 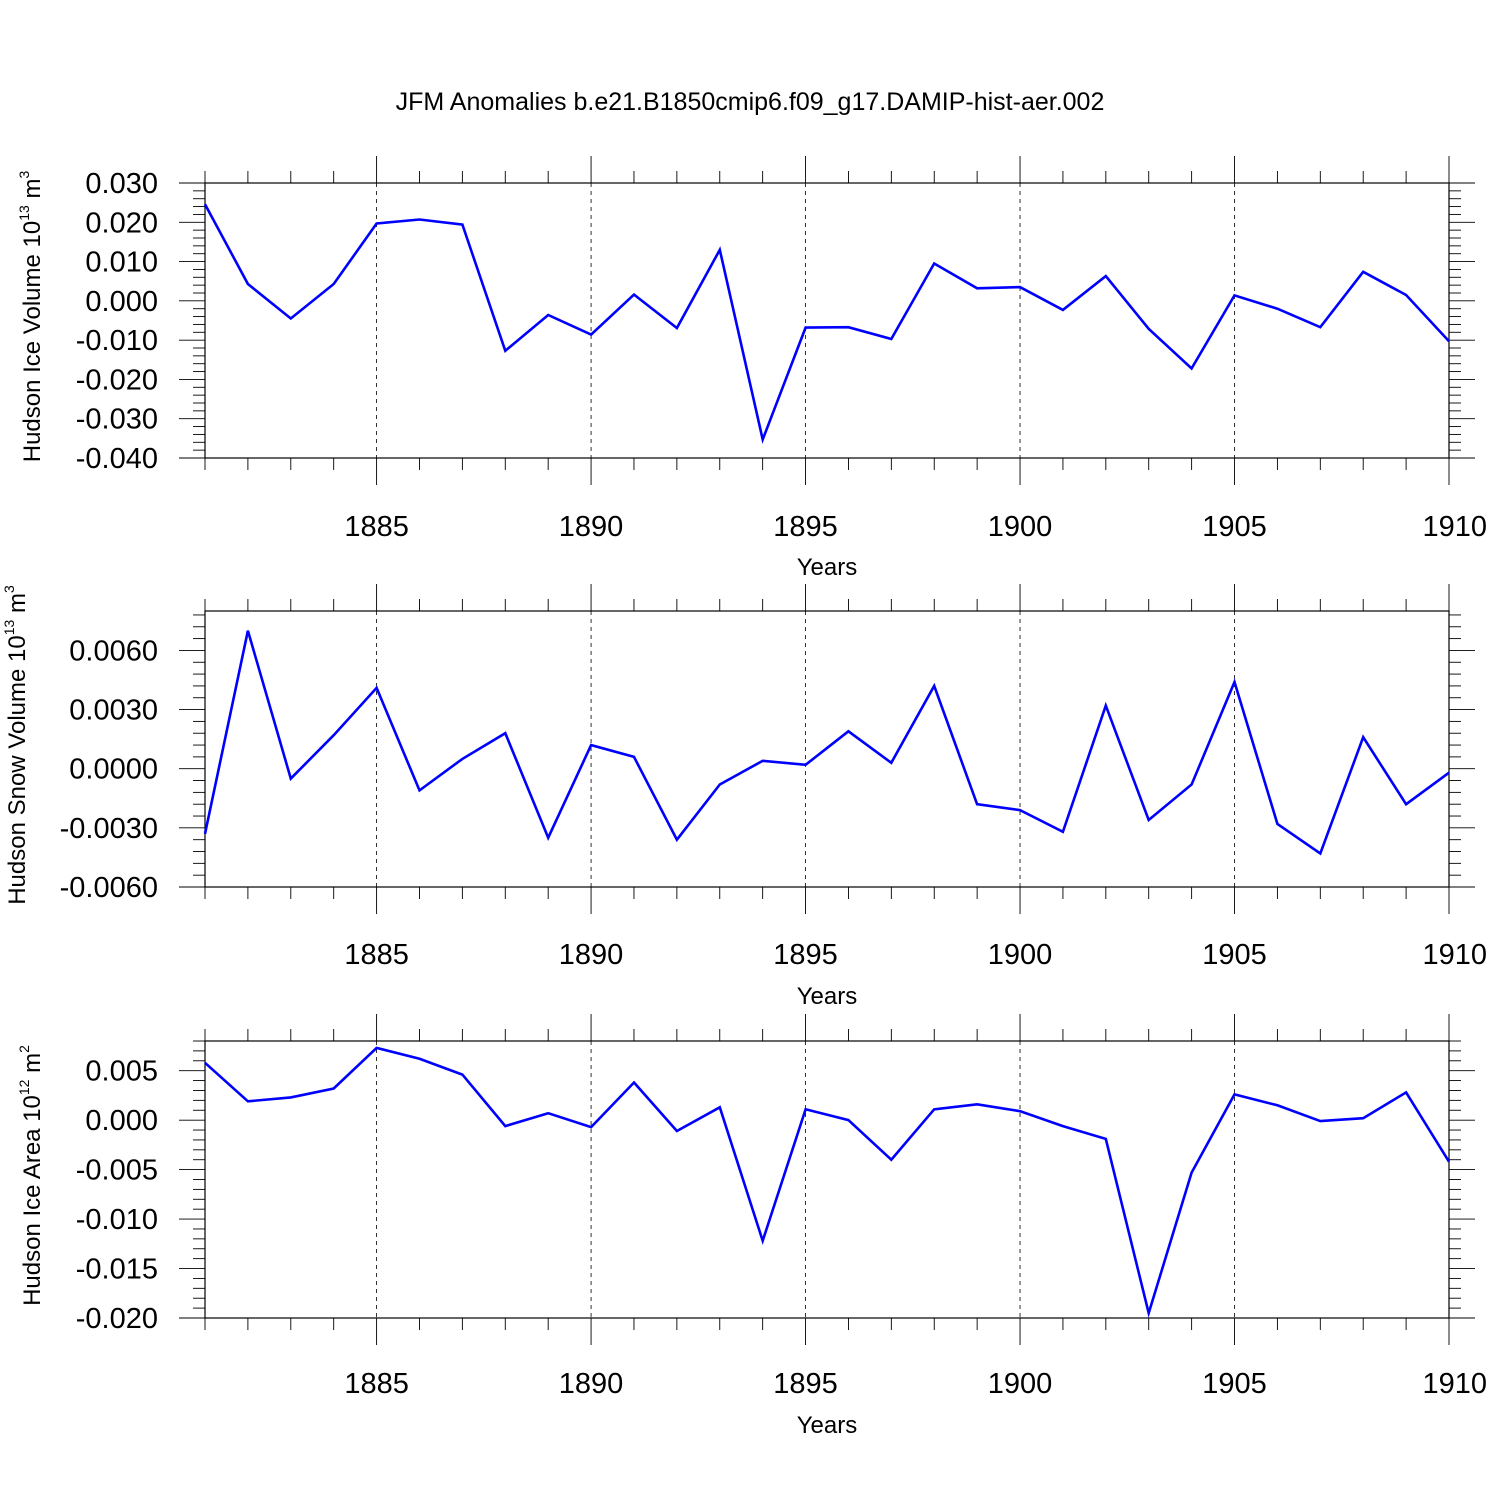 I want to click on y-axis-label: Hudson Ice Area 1012 m2, so click(x=31, y=1175).